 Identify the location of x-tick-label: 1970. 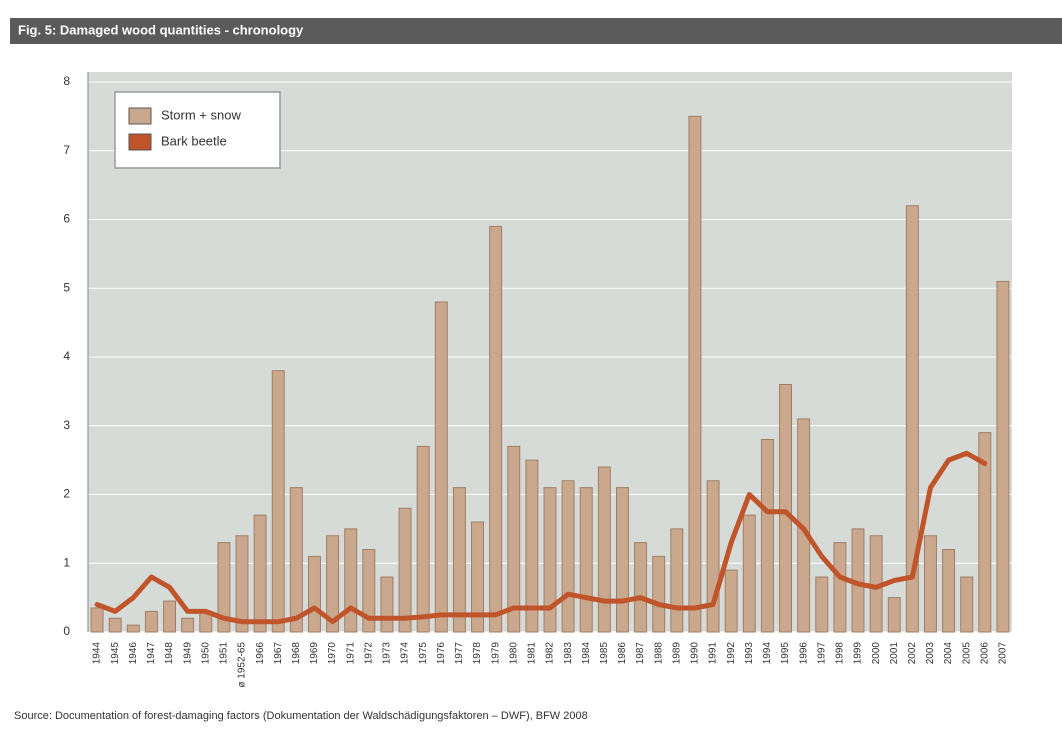
(332, 653).